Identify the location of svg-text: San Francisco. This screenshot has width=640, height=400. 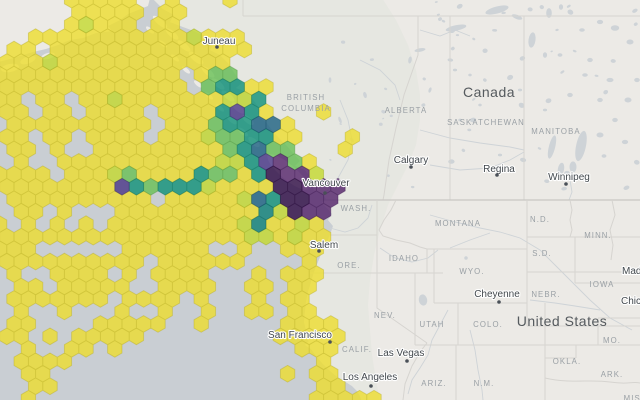
(300, 335).